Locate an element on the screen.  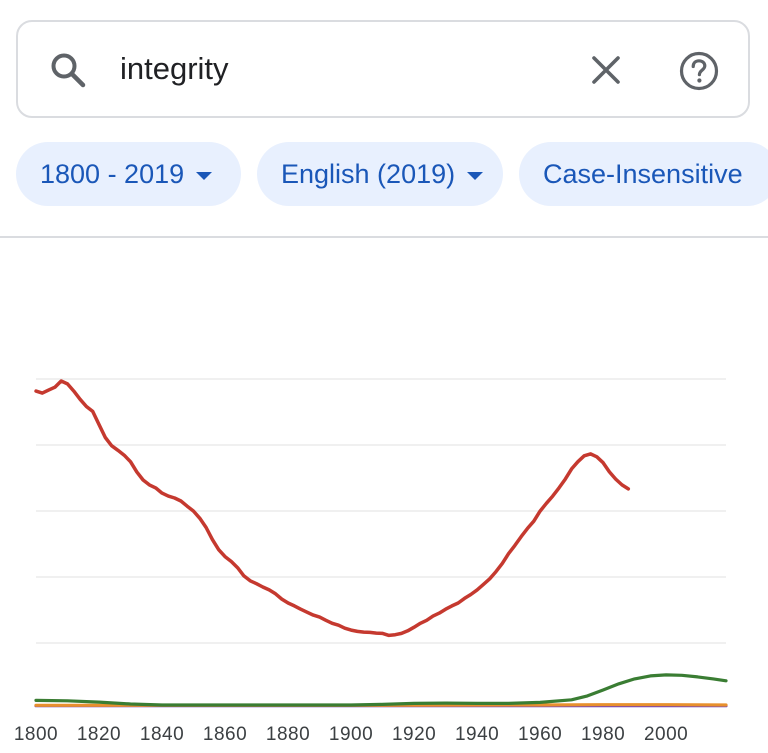
x-tick-label: 1900 is located at coordinates (351, 734).